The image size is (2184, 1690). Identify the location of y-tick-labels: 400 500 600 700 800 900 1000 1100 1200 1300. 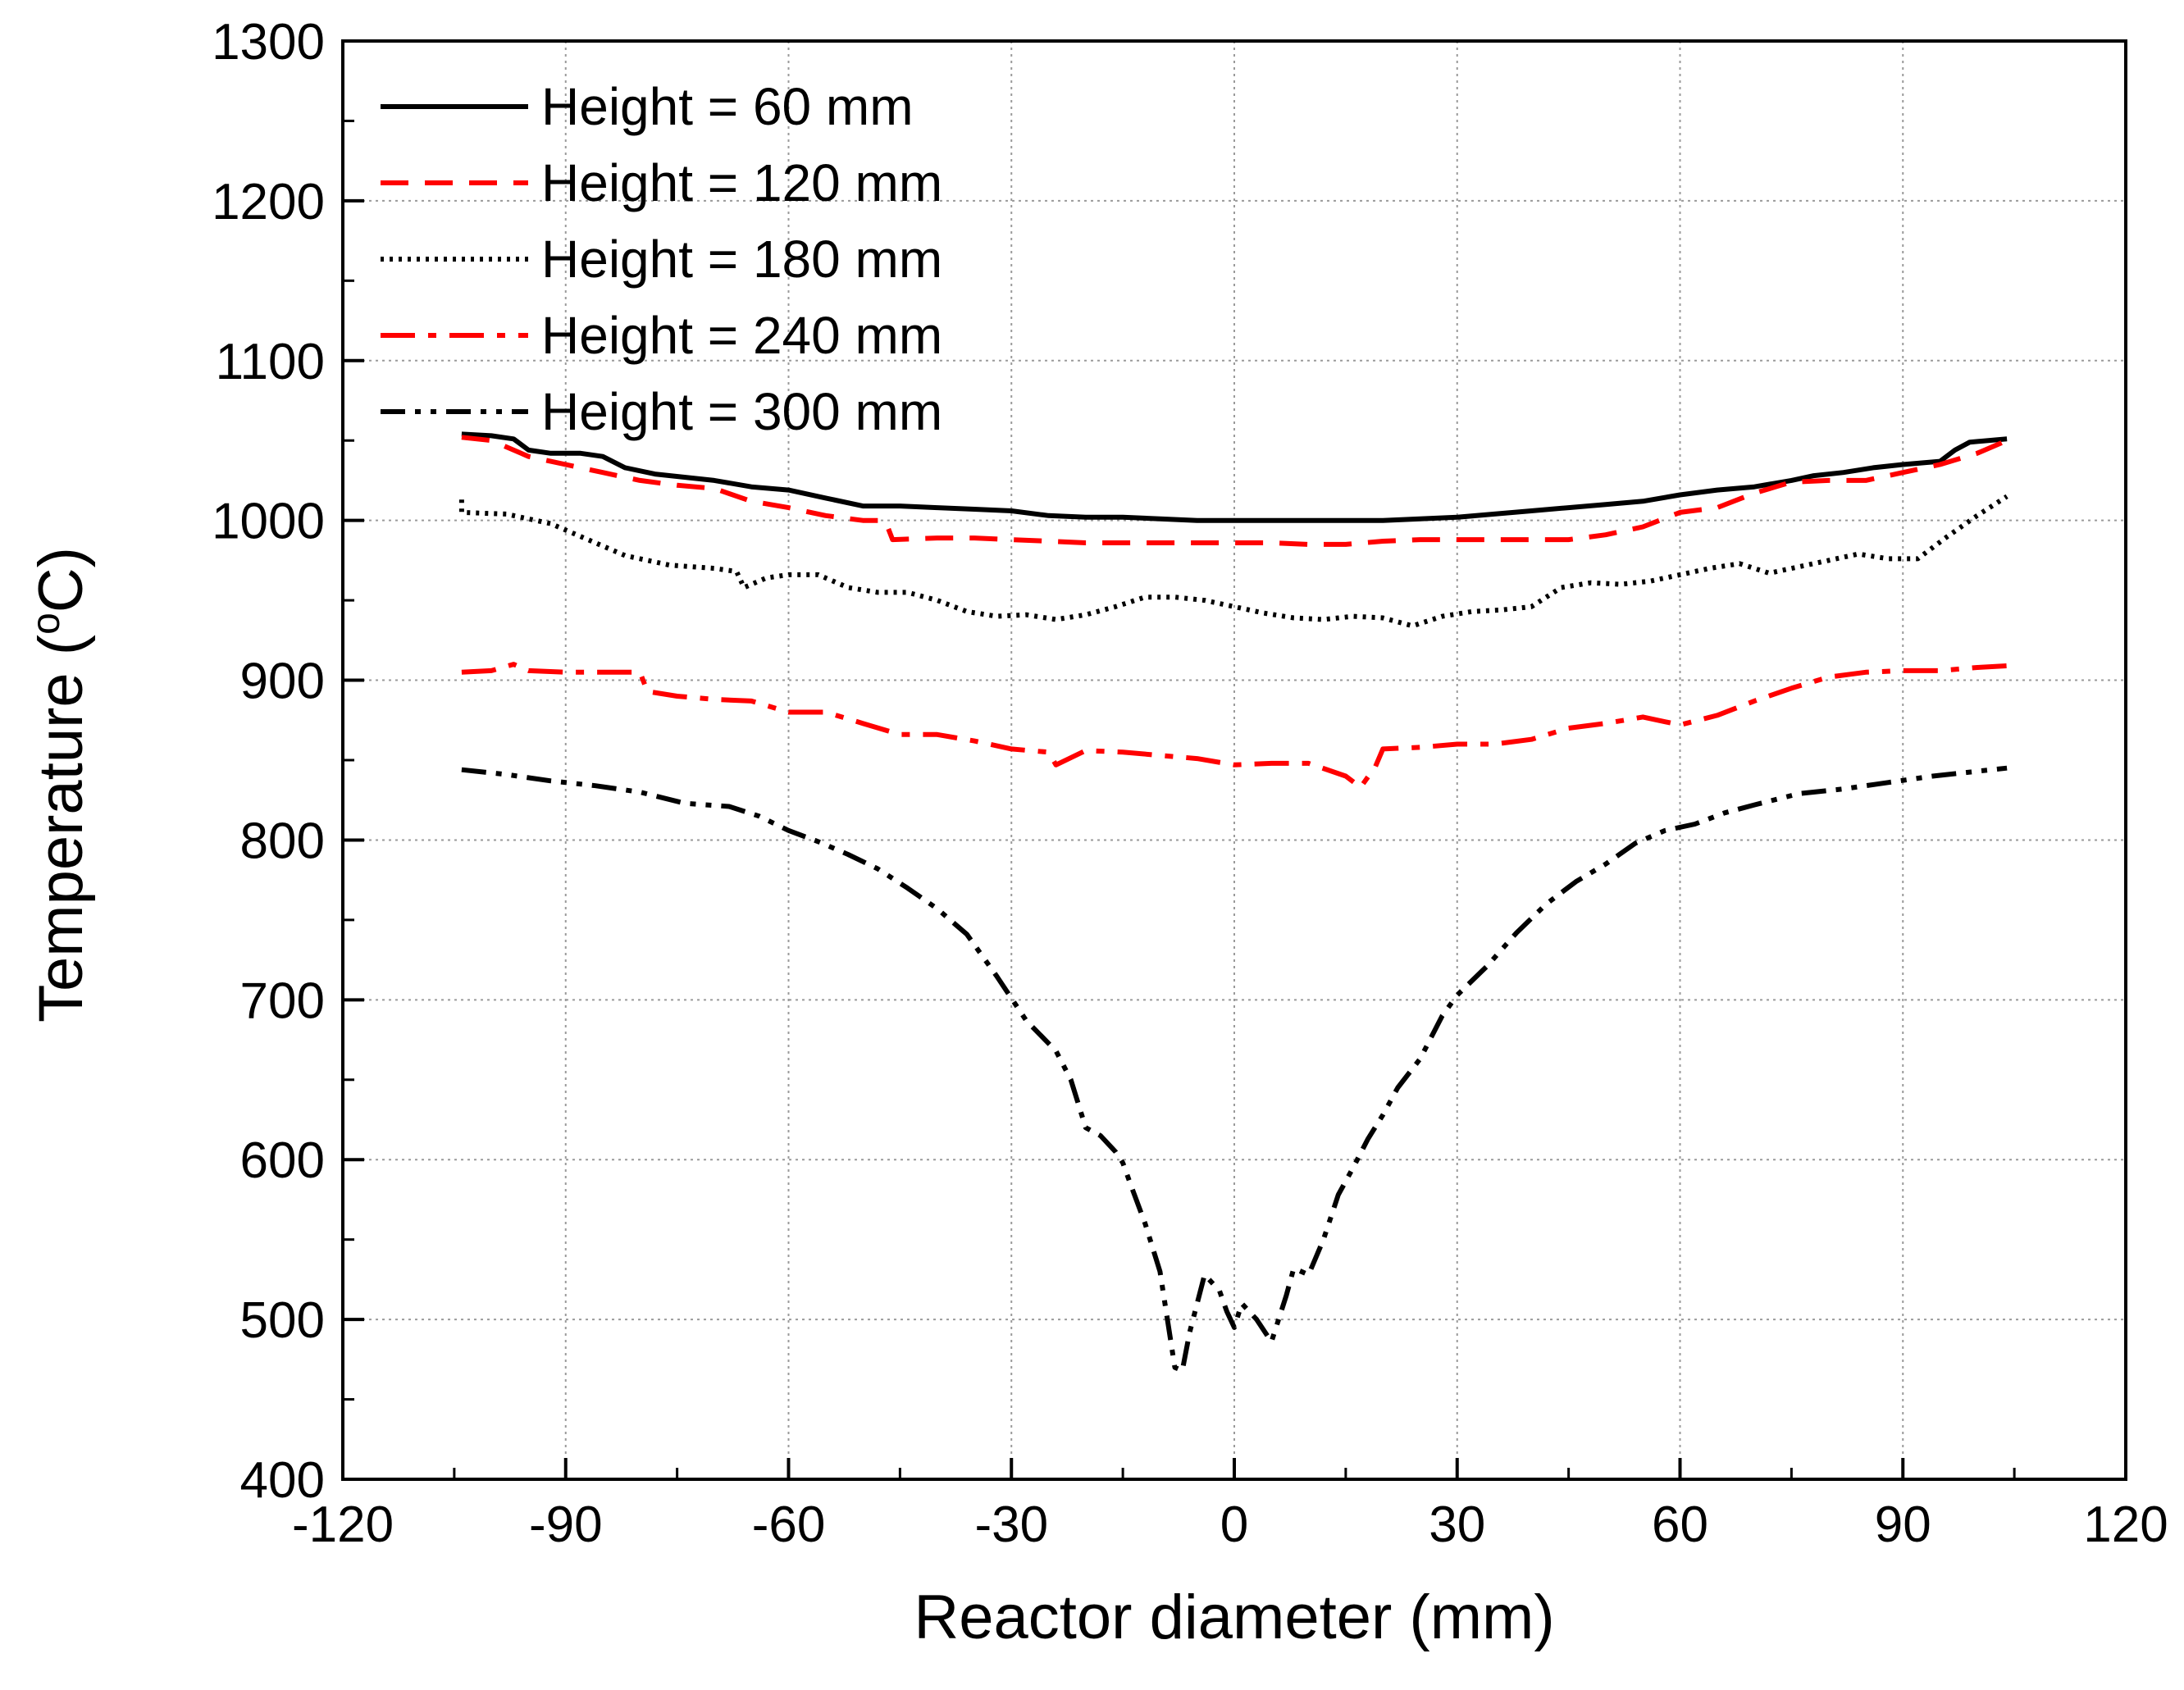
(268, 761).